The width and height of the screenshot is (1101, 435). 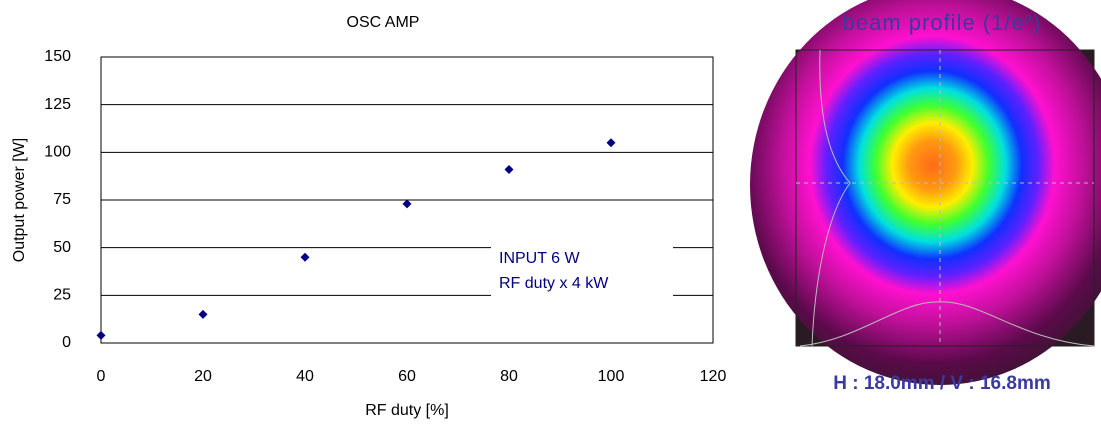 I want to click on y-tick-label: 150, so click(x=57, y=56).